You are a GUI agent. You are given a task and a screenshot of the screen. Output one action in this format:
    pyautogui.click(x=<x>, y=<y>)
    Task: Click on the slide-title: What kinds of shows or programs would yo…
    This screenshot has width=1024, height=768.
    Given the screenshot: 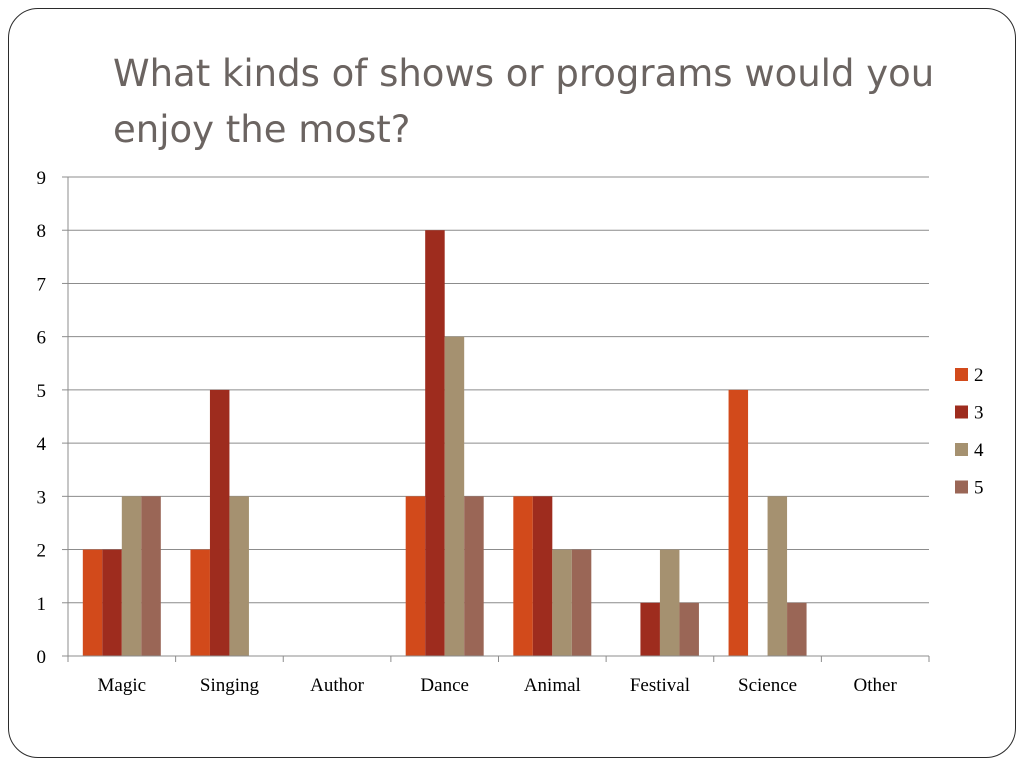 What is the action you would take?
    pyautogui.click(x=524, y=101)
    